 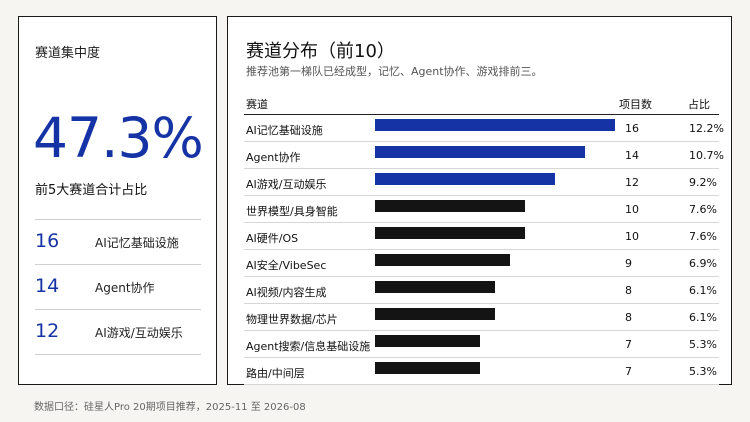 What do you see at coordinates (632, 128) in the screenshot?
I see `count-label: 16` at bounding box center [632, 128].